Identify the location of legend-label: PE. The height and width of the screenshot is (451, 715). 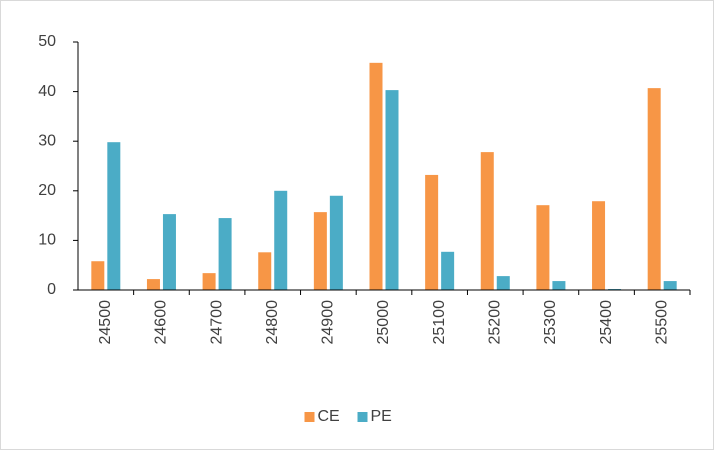
(381, 416).